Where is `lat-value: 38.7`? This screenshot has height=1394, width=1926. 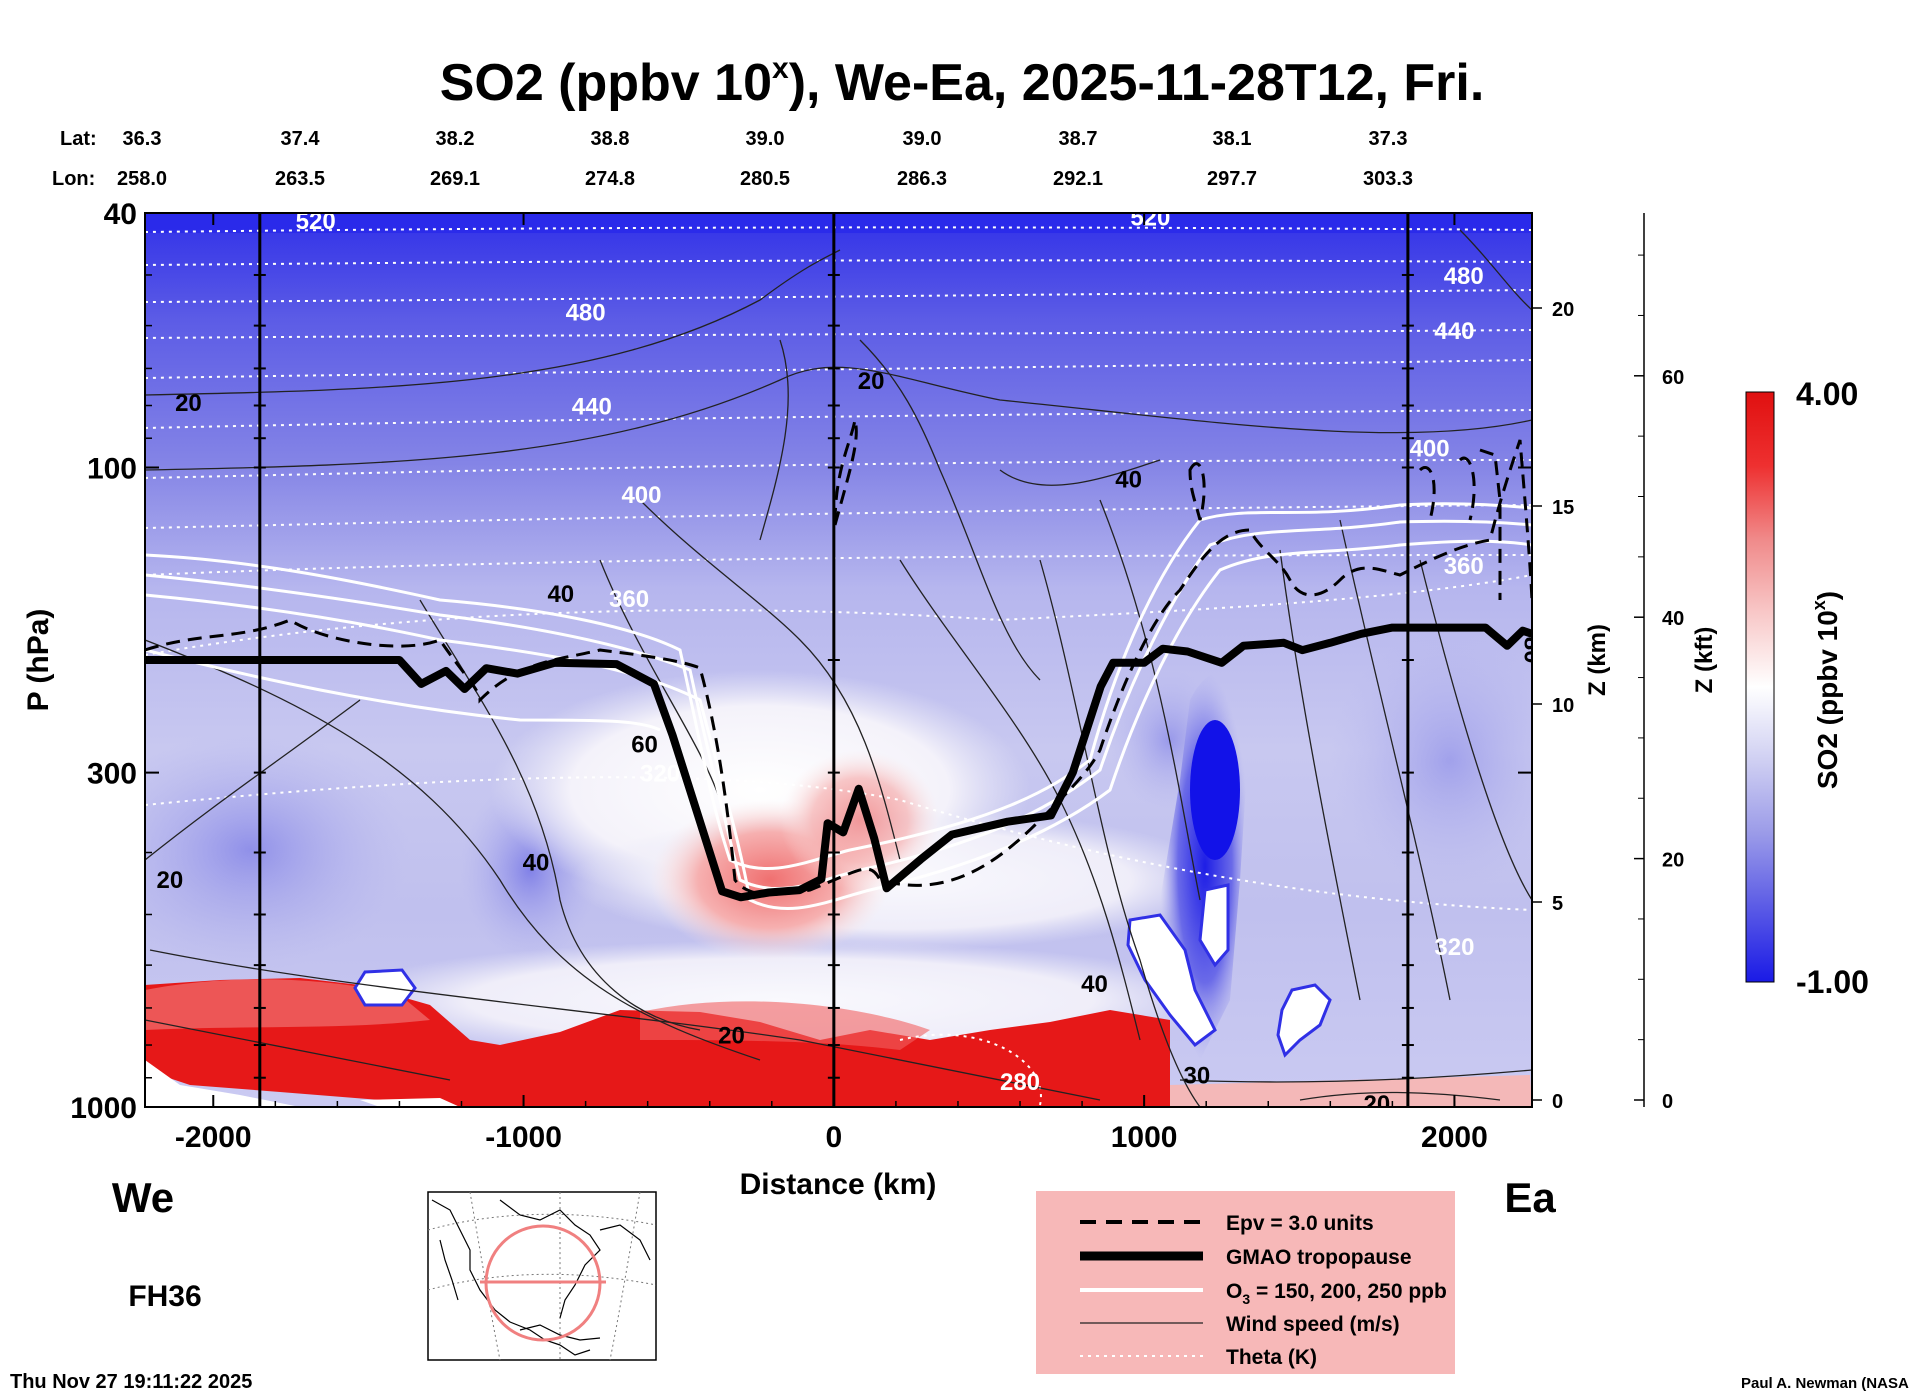
lat-value: 38.7 is located at coordinates (1078, 139).